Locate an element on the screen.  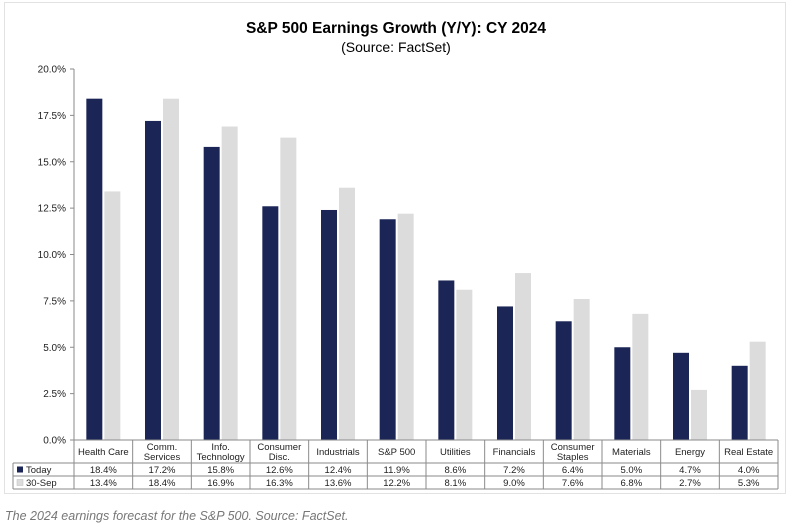
y-tick-label: 20.0% is located at coordinates (52, 70).